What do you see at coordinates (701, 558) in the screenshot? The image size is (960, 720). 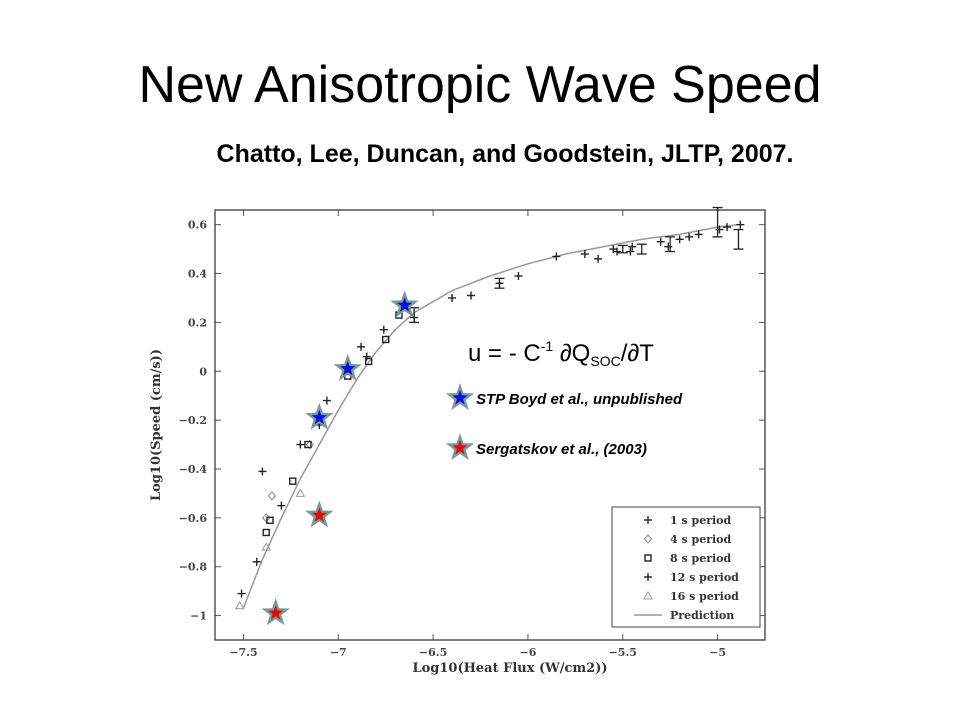 I see `legend-entry: 8 s period` at bounding box center [701, 558].